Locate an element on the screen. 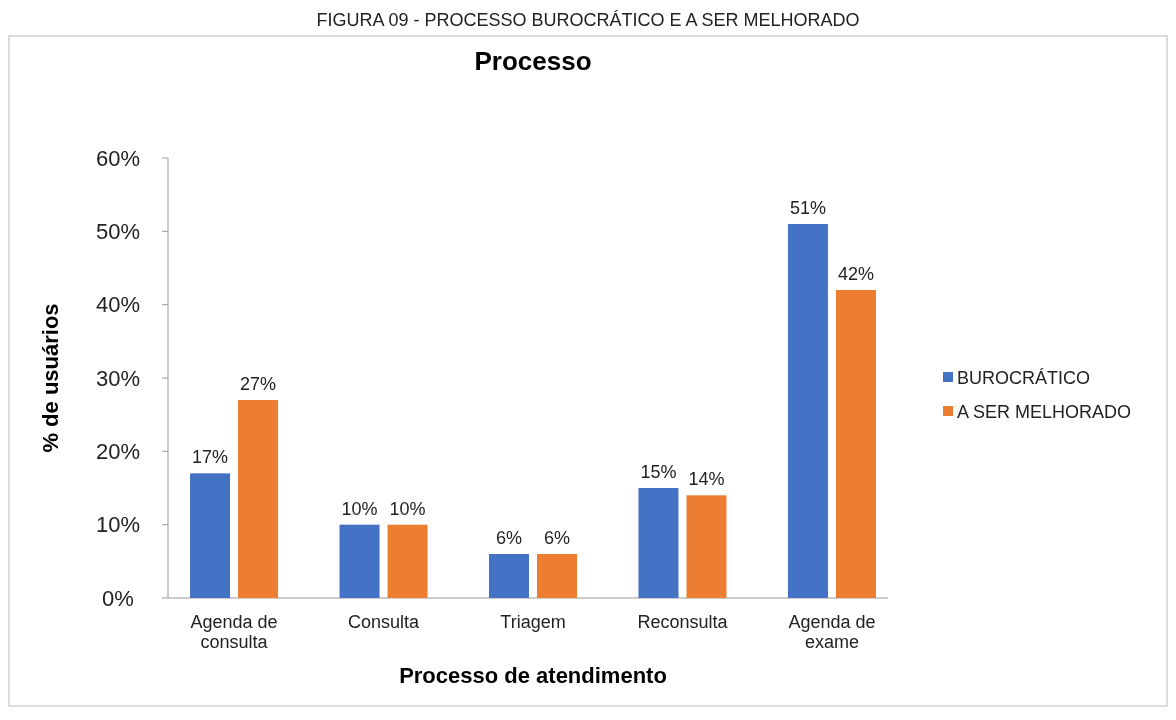  y-tick-label: 0% is located at coordinates (118, 598).